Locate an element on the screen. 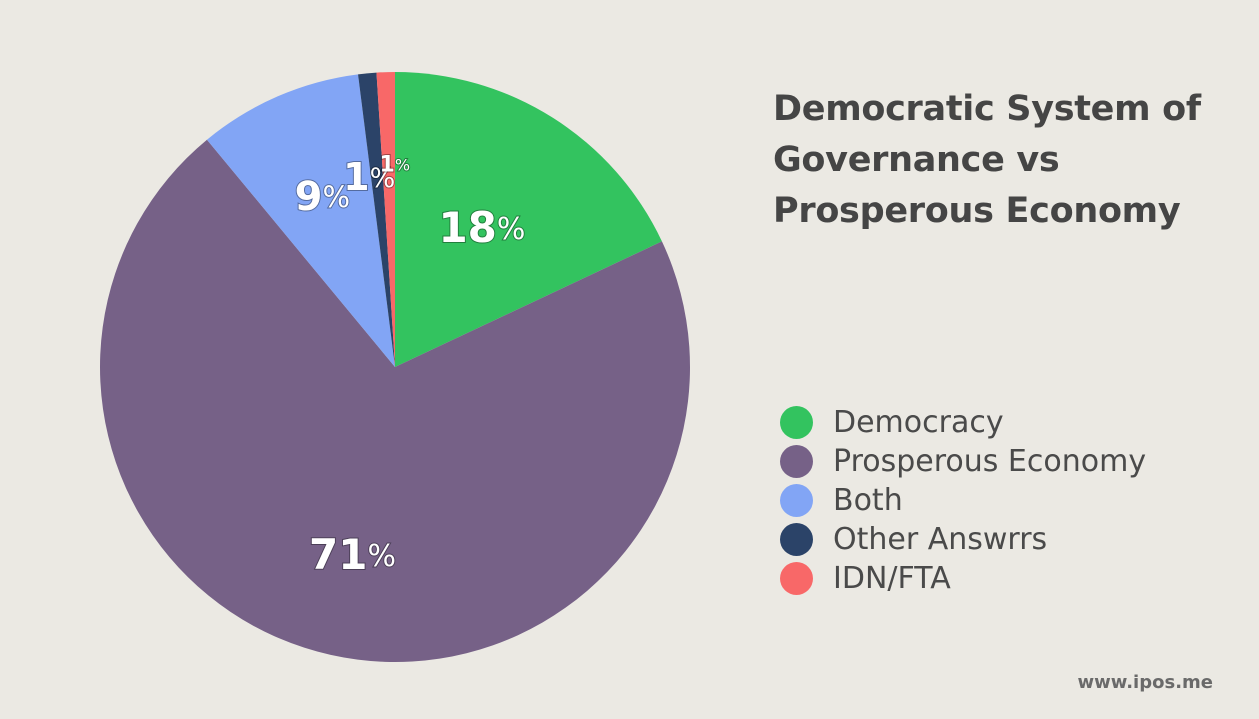  pie-slice-both is located at coordinates (300, 220).